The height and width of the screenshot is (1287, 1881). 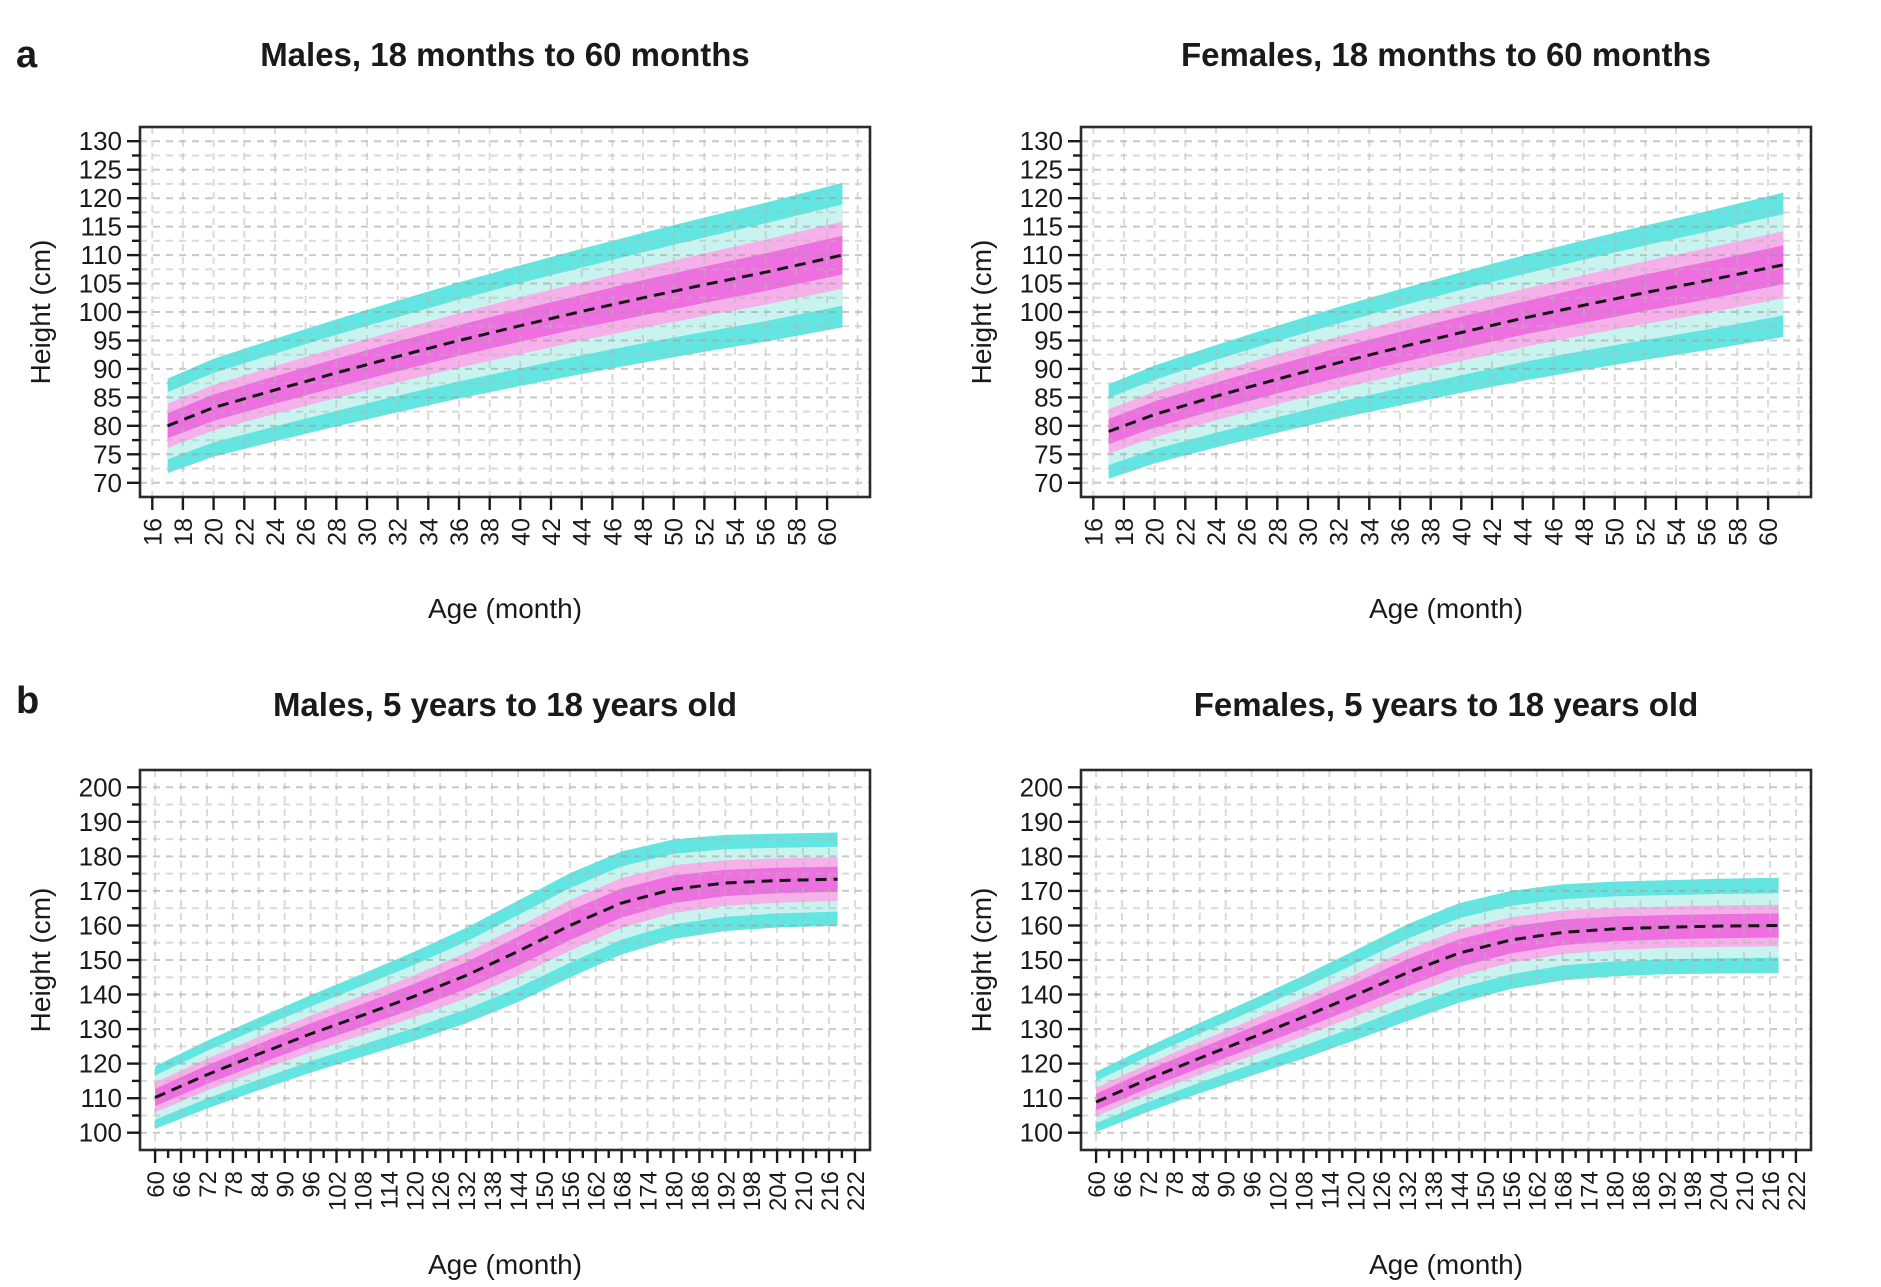 What do you see at coordinates (429, 532) in the screenshot?
I see `x-tick-label: 34` at bounding box center [429, 532].